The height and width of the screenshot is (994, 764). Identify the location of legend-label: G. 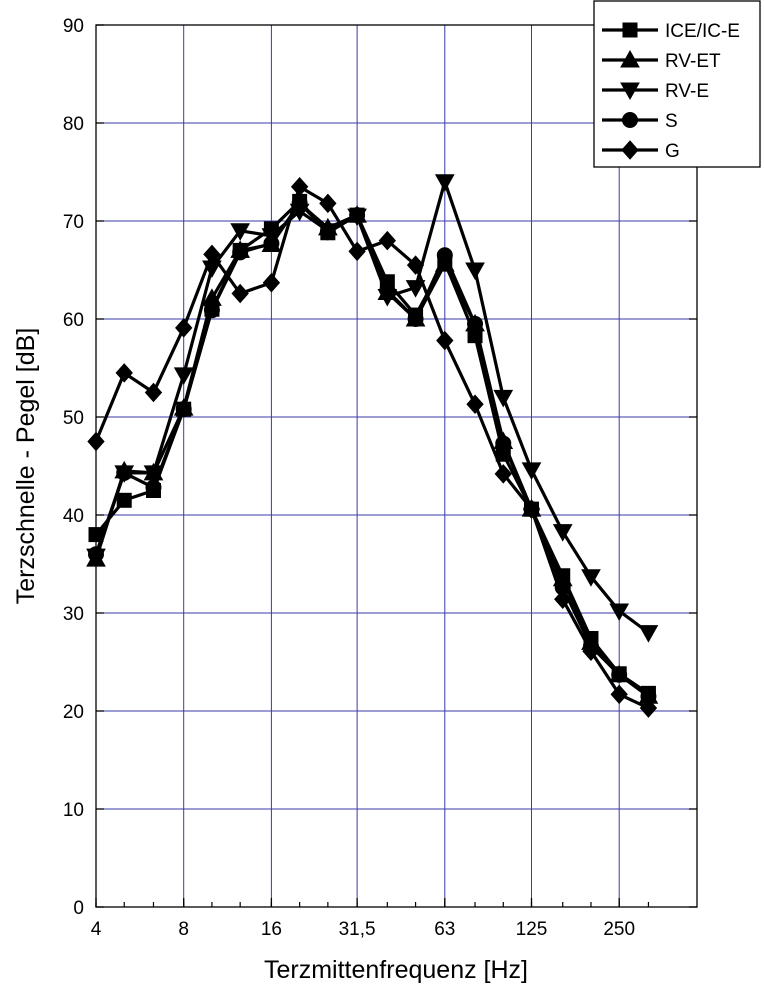
(672, 151).